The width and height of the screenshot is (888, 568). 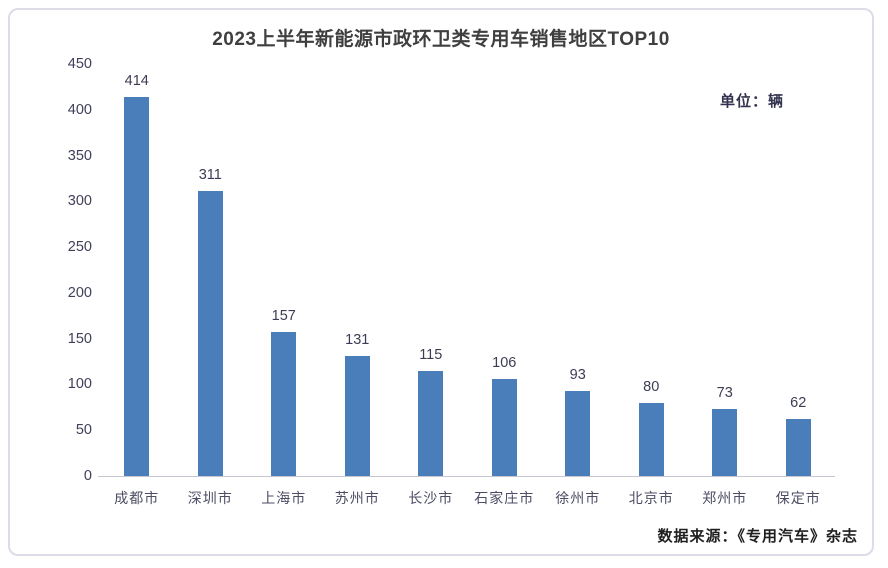 I want to click on y-tick-label: 100, so click(x=79, y=384).